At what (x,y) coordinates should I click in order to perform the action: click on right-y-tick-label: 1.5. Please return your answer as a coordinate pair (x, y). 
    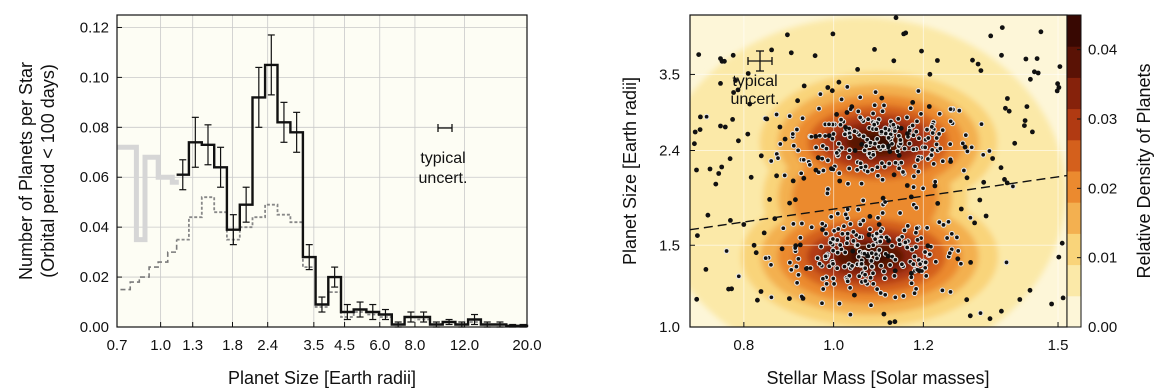
    Looking at the image, I should click on (669, 245).